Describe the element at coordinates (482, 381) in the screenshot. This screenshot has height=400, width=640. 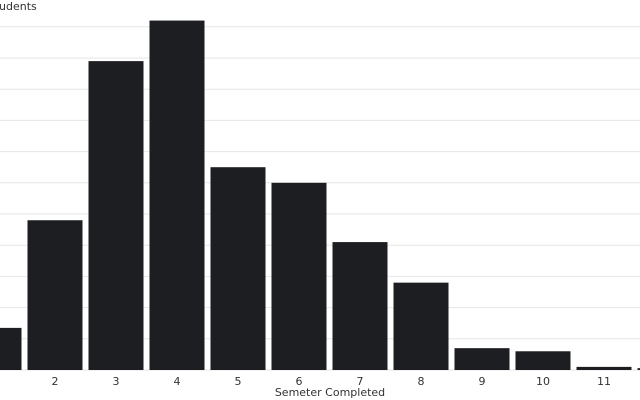
I see `x-tick-label: 9` at that location.